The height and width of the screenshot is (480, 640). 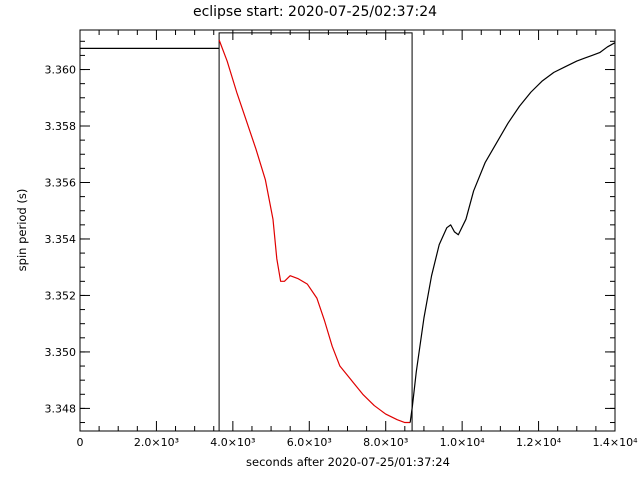 I want to click on y-tick-label: 3.358, so click(x=61, y=126).